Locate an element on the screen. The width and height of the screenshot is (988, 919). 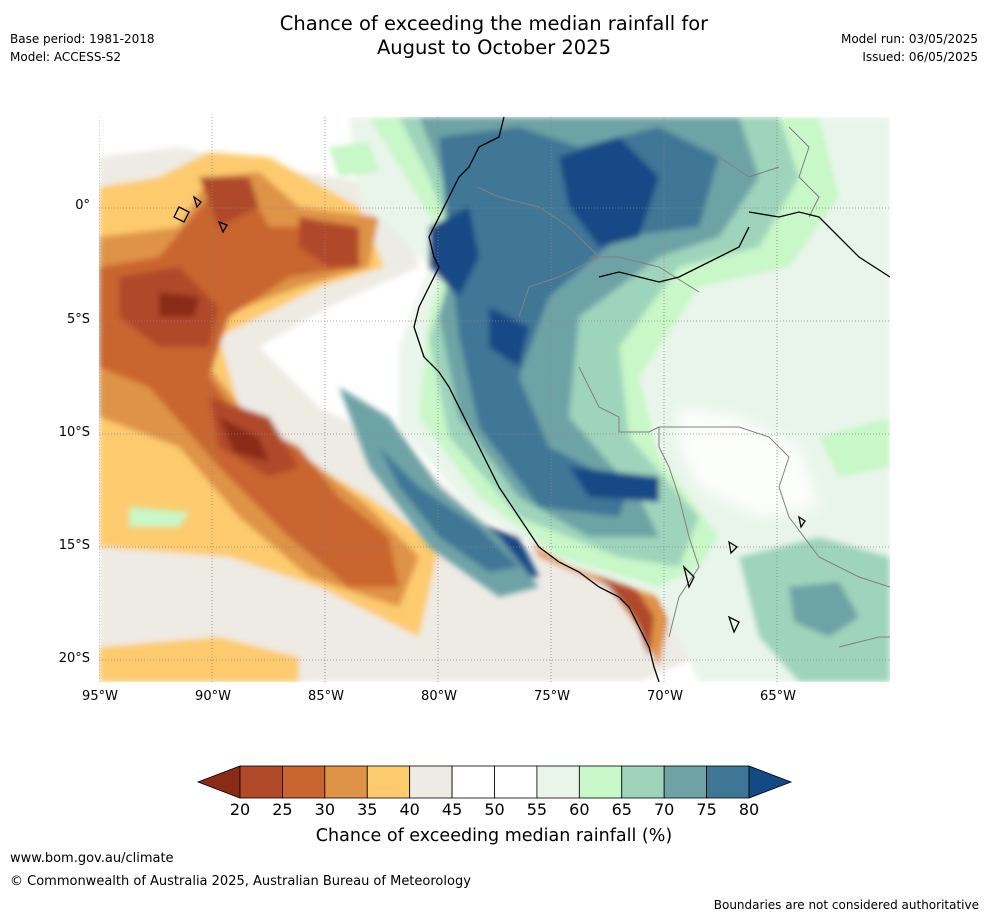
colorbar-tick-label: 65 is located at coordinates (621, 809).